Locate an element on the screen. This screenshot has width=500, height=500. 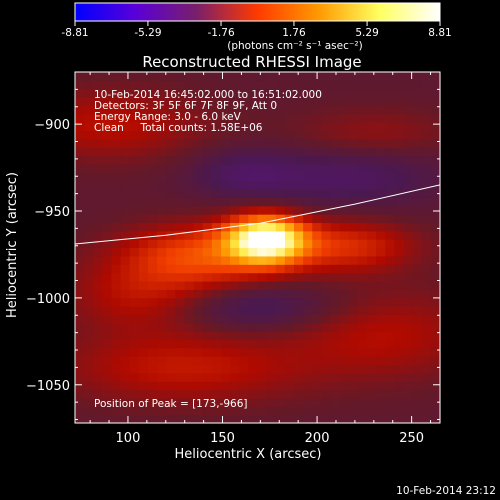
colorbar-tick-label: -1.76 is located at coordinates (220, 33).